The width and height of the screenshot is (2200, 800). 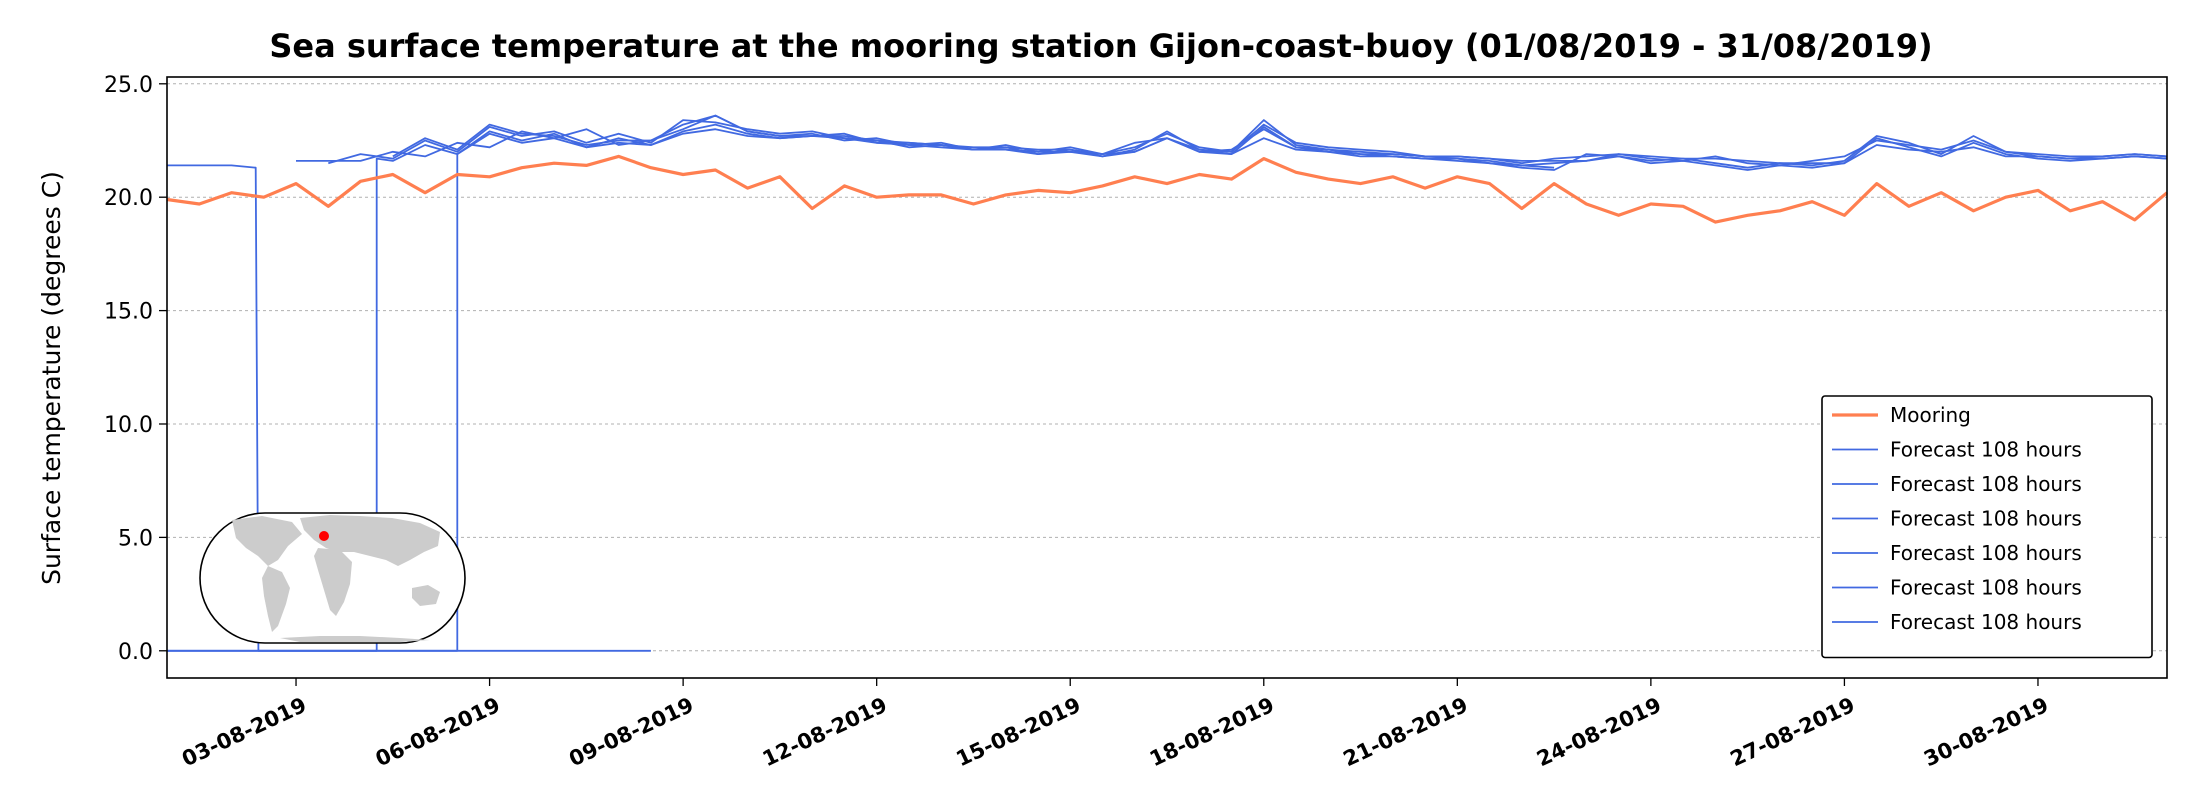 I want to click on y-tick-label: 20.0, so click(x=128, y=198).